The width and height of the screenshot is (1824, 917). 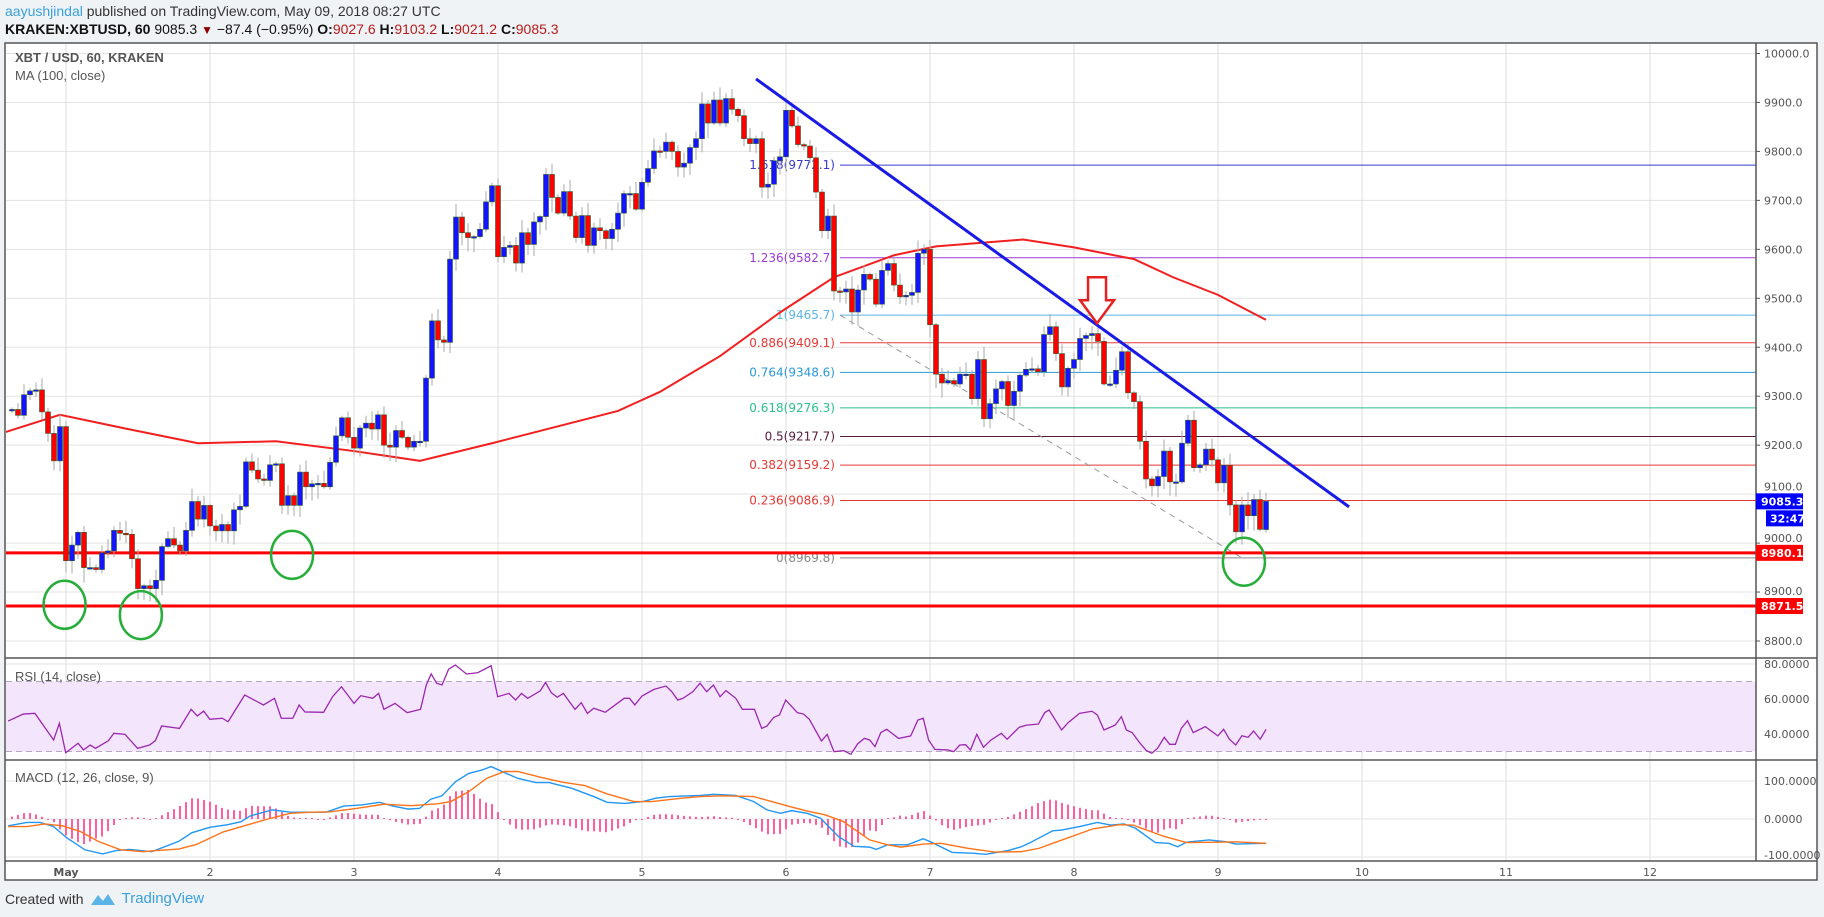 What do you see at coordinates (163, 898) in the screenshot?
I see `tradingview-link: TradingView` at bounding box center [163, 898].